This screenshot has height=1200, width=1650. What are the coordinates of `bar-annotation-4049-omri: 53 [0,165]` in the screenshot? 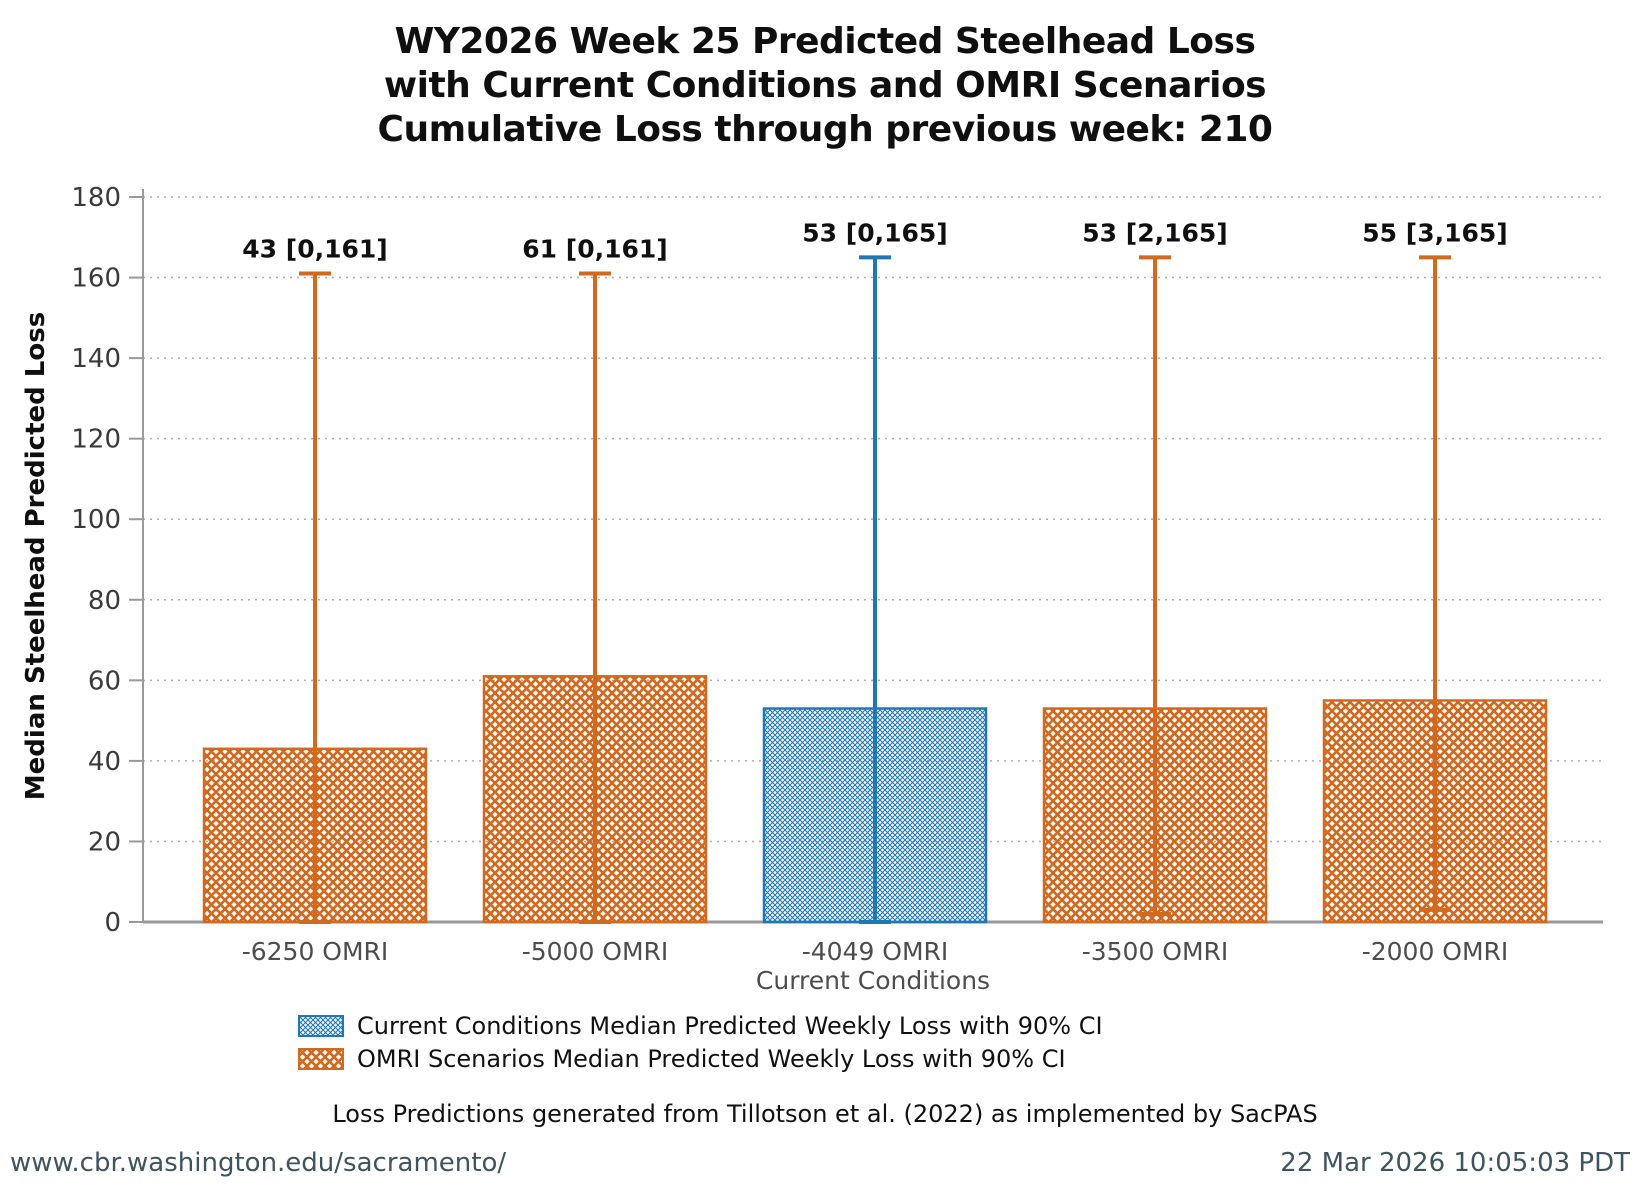 It's located at (874, 232).